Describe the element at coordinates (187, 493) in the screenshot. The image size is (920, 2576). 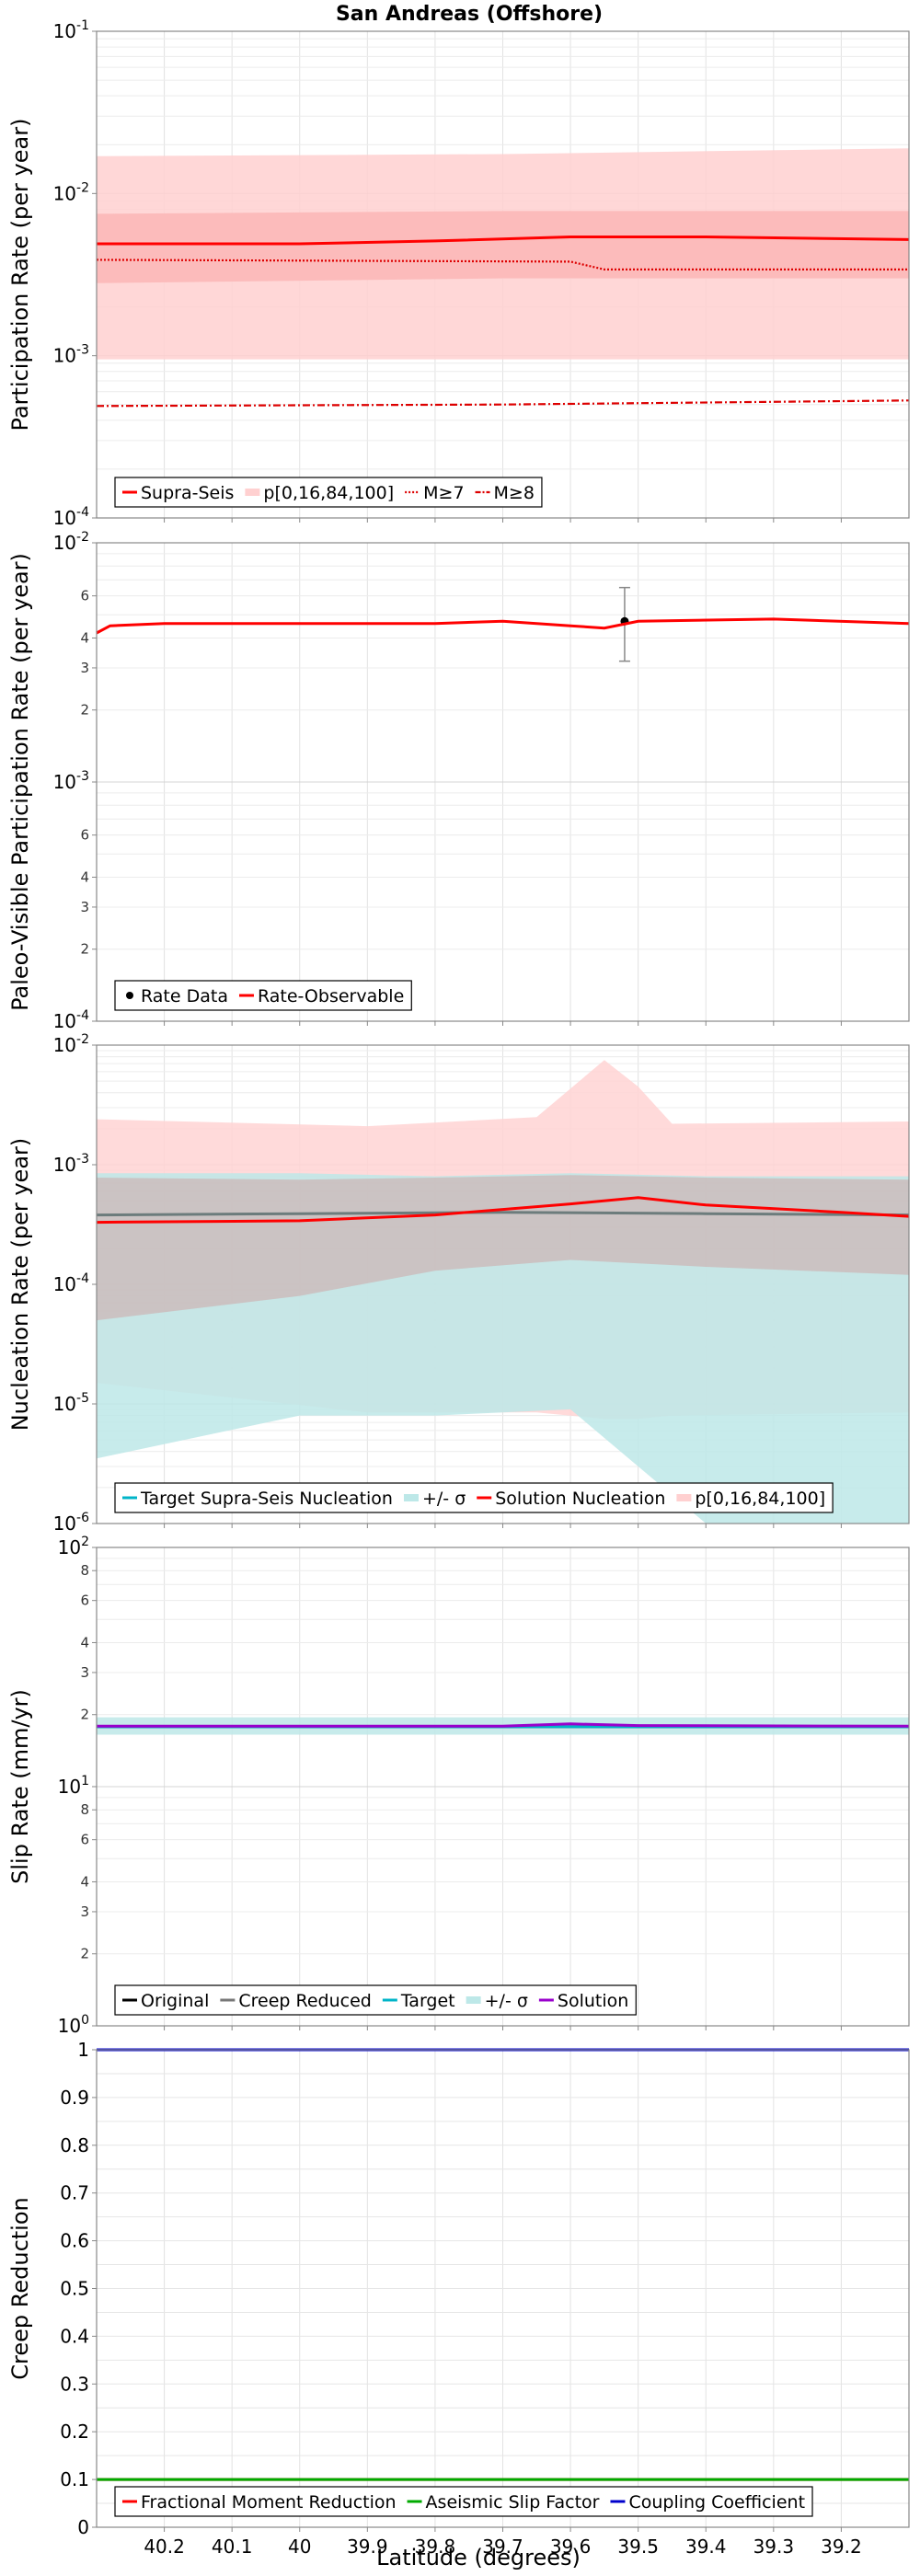
I see `legend-label: Supra-Seis` at that location.